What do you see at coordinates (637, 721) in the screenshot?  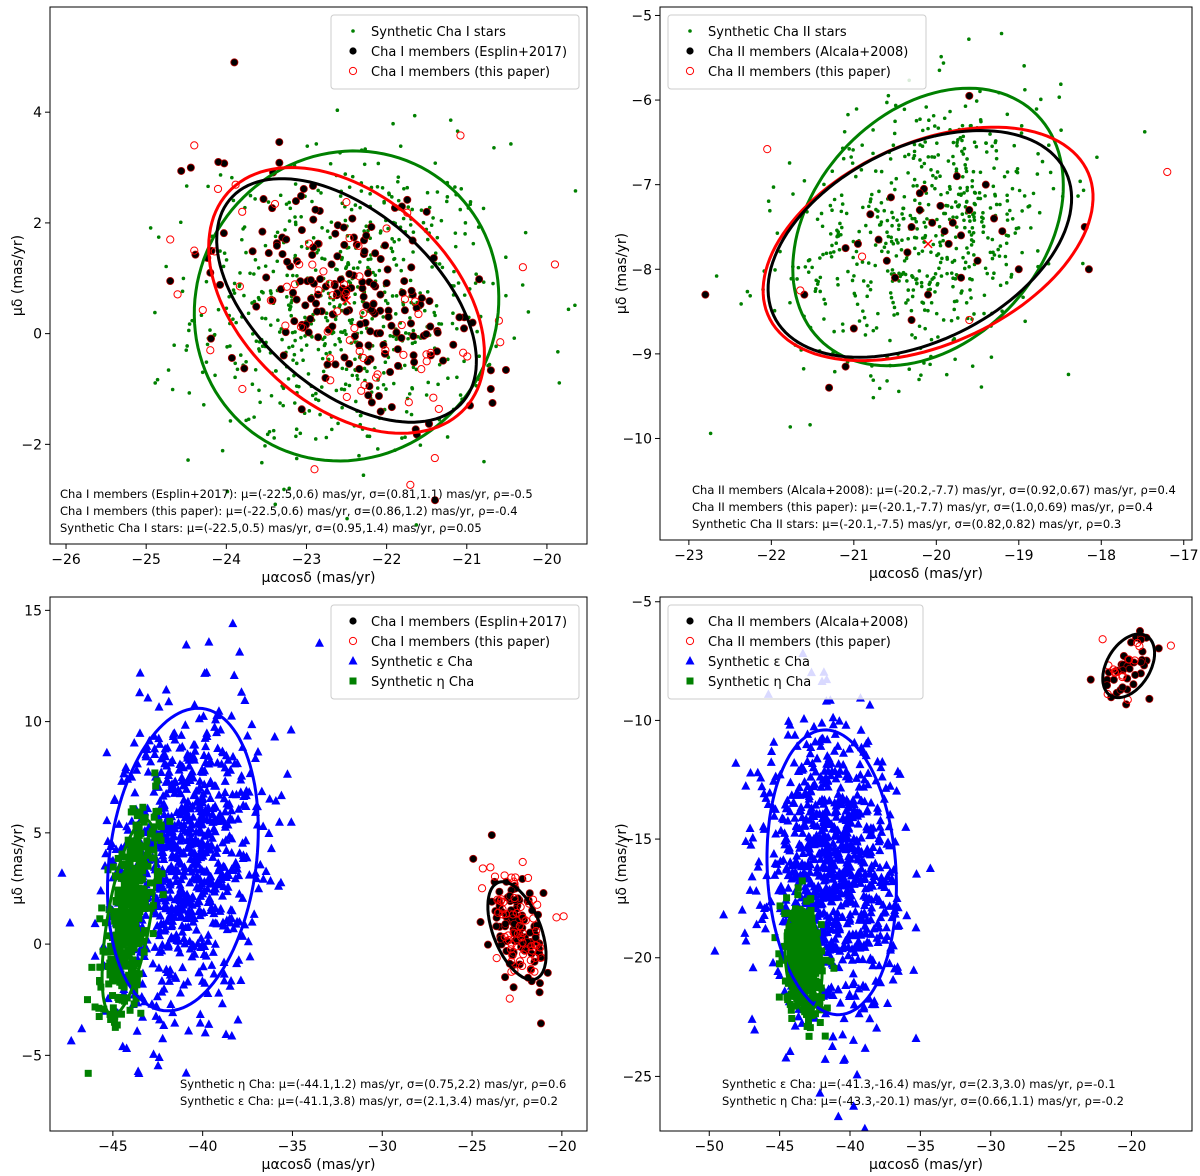 I see `y-tick-label: −10` at bounding box center [637, 721].